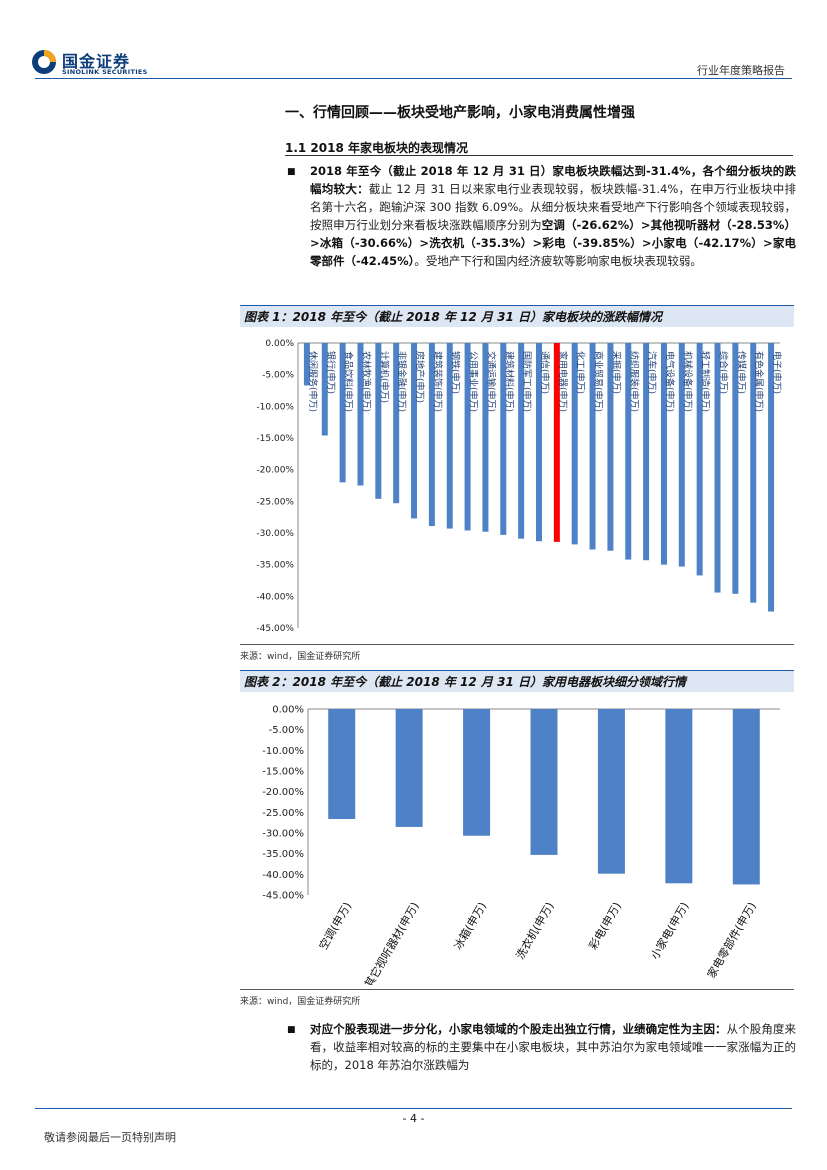 This screenshot has width=827, height=1170. I want to click on segment-item: 小家电（-42.17%）, so click(707, 243).